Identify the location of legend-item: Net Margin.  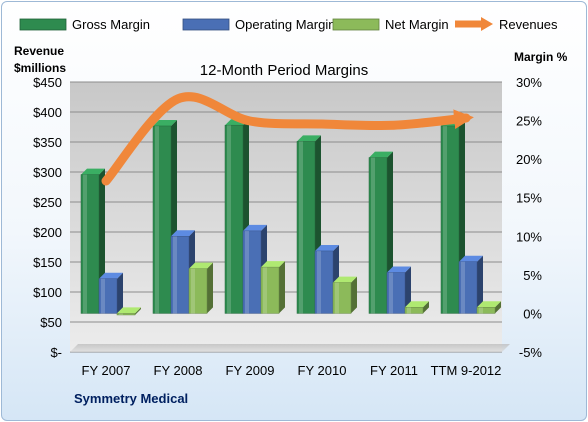
(390, 24).